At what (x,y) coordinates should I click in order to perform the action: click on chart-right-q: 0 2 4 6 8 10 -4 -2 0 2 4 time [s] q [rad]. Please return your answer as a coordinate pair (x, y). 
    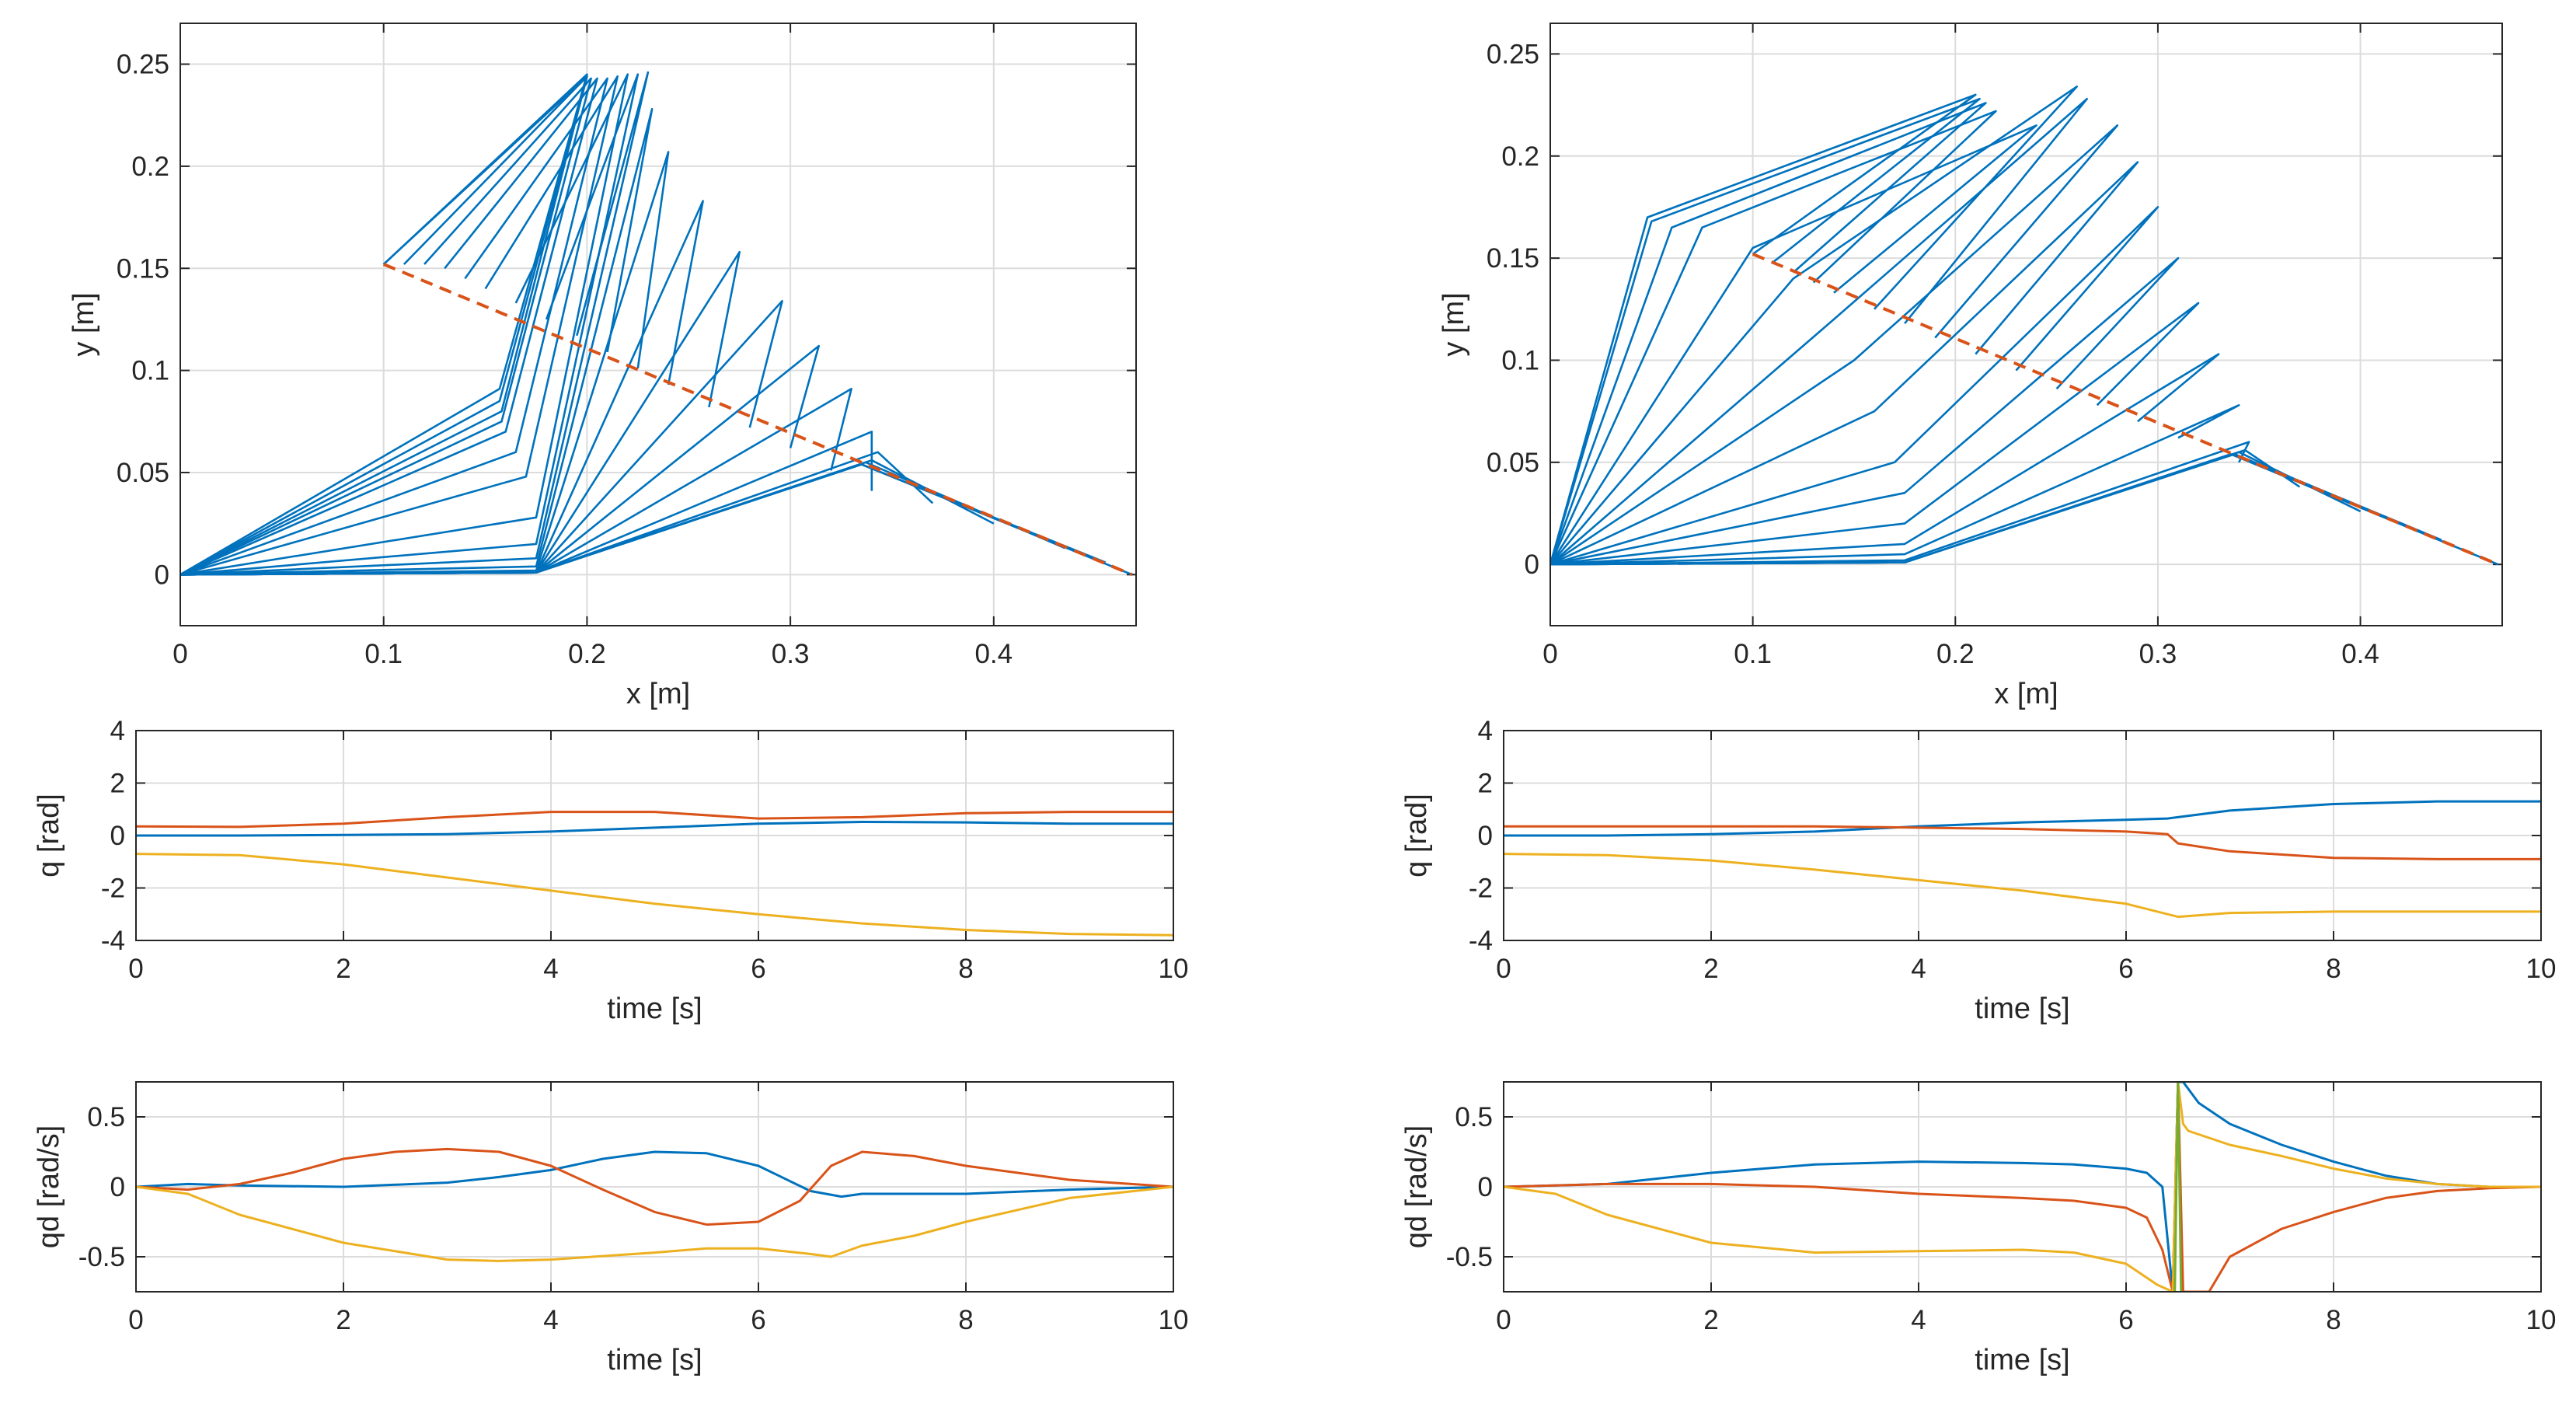
    Looking at the image, I should click on (1978, 870).